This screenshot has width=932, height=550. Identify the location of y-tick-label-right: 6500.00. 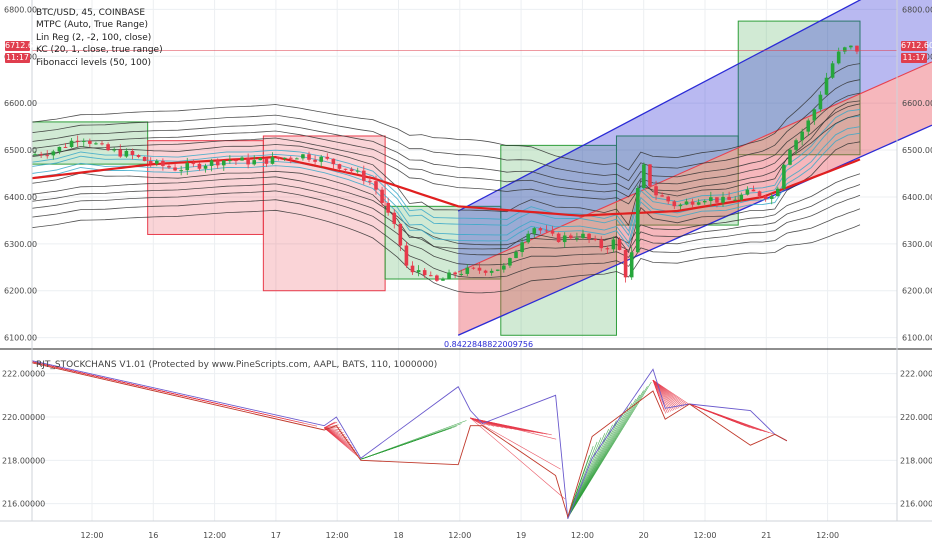
(917, 150).